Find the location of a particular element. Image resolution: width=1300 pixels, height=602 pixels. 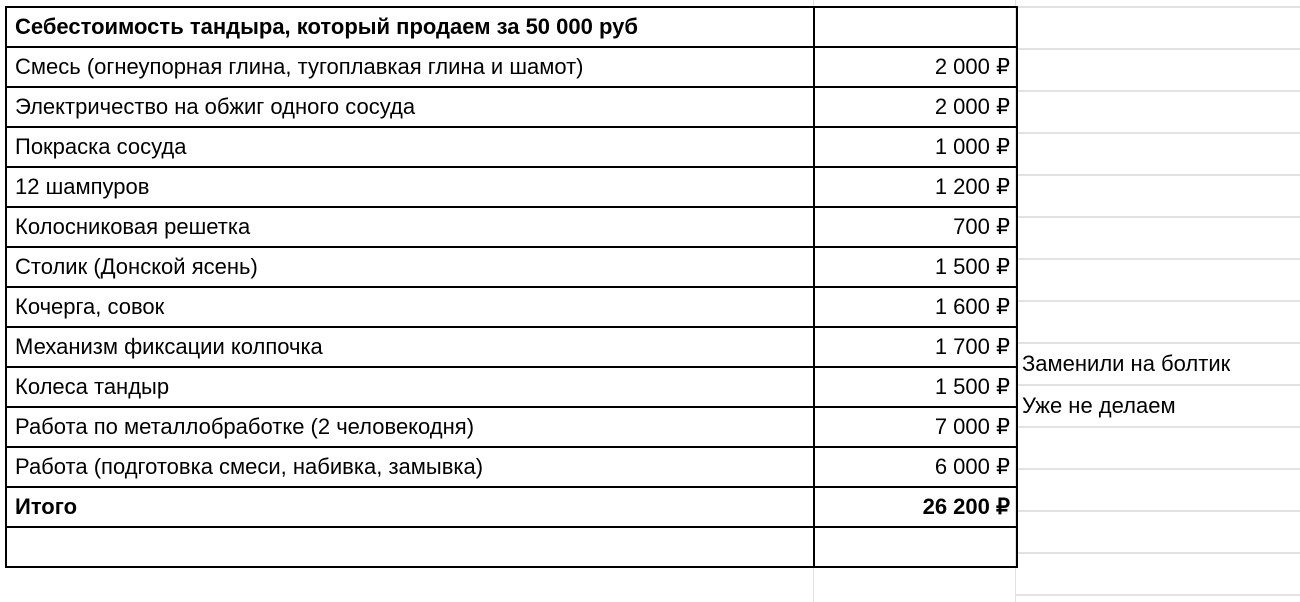

total-cost: 26 200 ₽ is located at coordinates (915, 507).